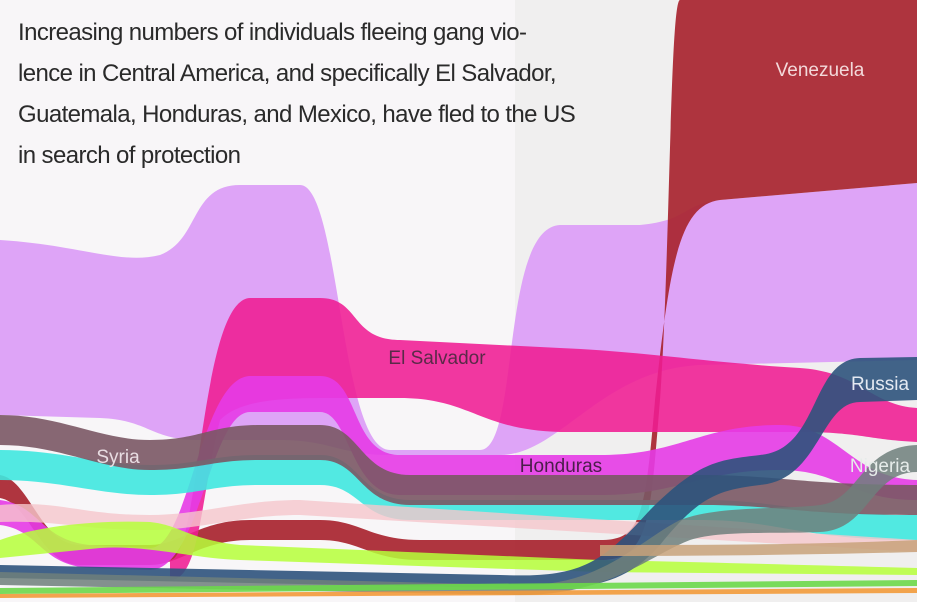 The height and width of the screenshot is (602, 941). What do you see at coordinates (820, 70) in the screenshot?
I see `stream-label: Venezuela` at bounding box center [820, 70].